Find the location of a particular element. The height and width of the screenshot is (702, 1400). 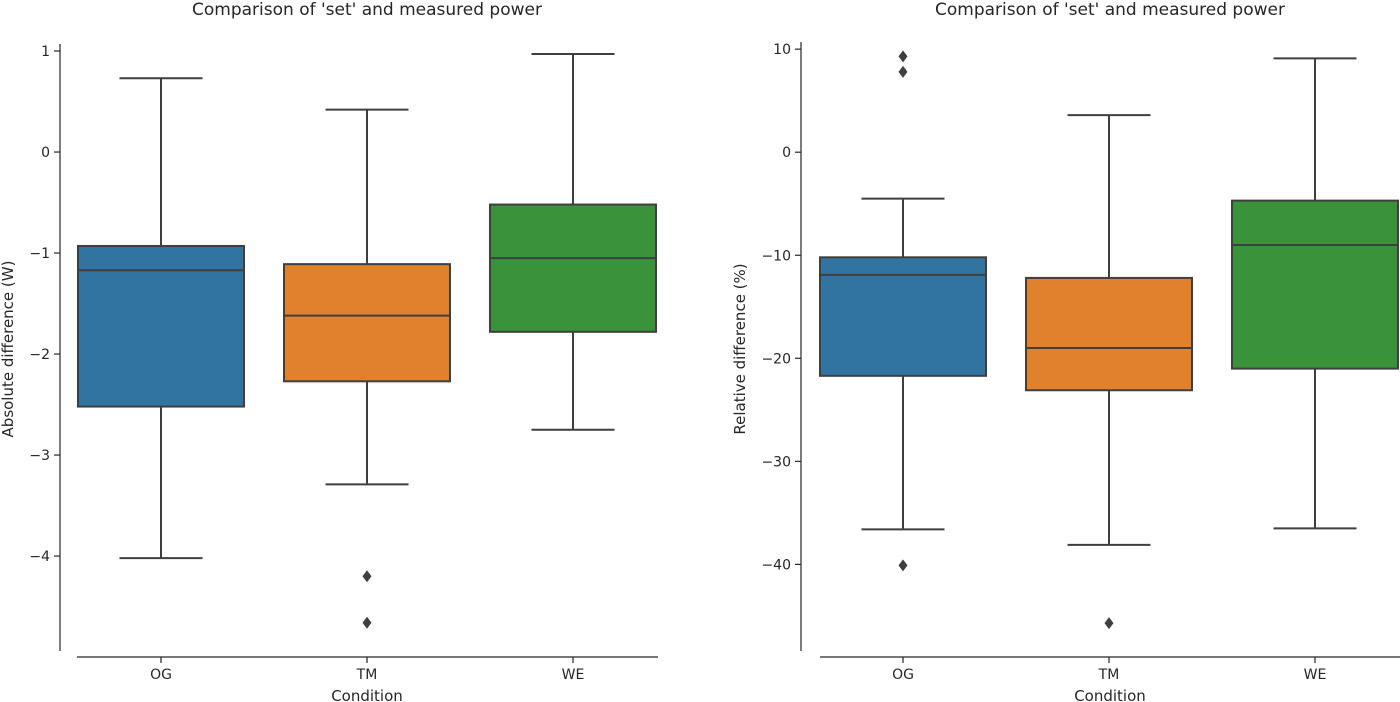

y-tick-label: −40 is located at coordinates (776, 565).